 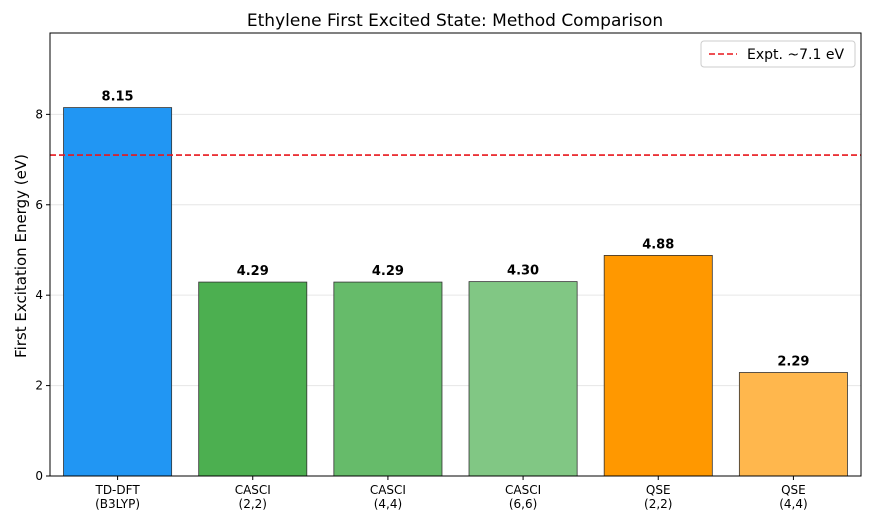 What do you see at coordinates (793, 361) in the screenshot?
I see `data-label: 2.29` at bounding box center [793, 361].